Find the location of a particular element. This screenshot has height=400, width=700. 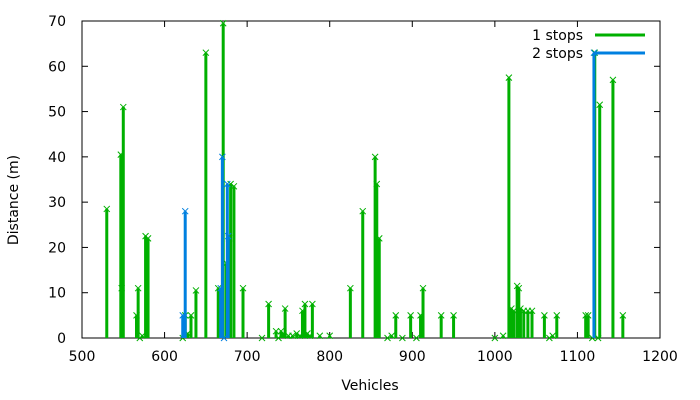

y-tick-label: 50 is located at coordinates (57, 113).